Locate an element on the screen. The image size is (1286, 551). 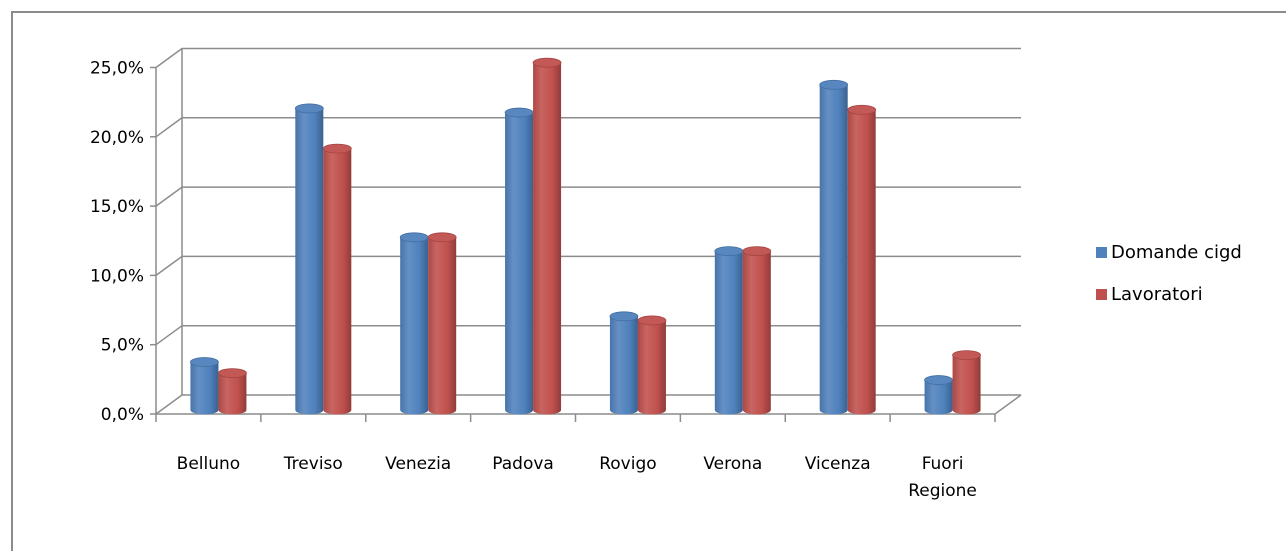
y-tick-label: 0,0% is located at coordinates (122, 415).